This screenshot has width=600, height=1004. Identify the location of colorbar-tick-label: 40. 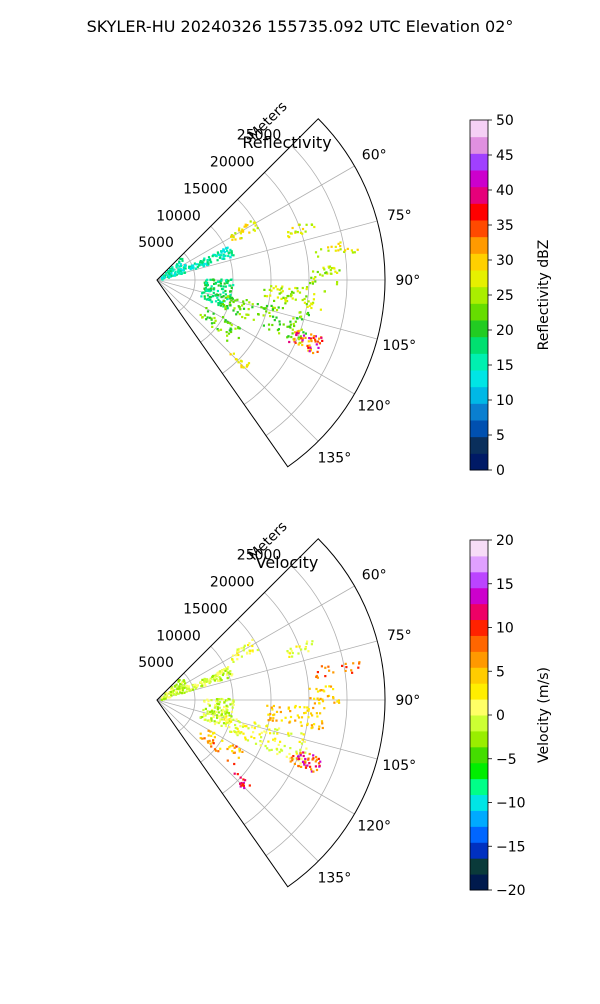
(505, 191).